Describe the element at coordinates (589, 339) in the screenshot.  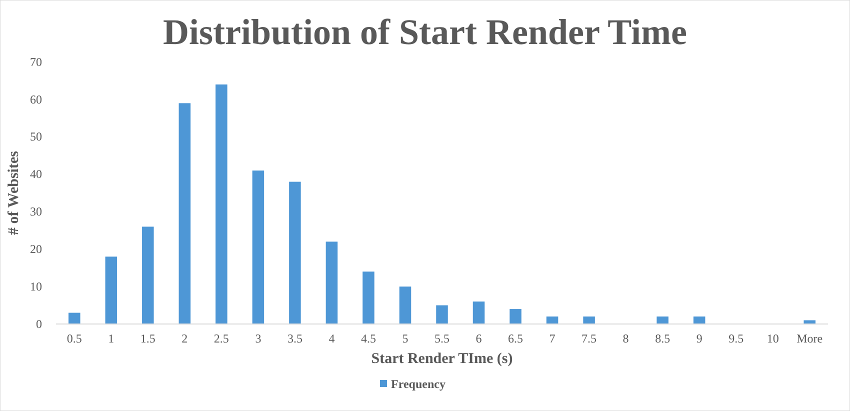
I see `x-tick-label: 7.5` at that location.